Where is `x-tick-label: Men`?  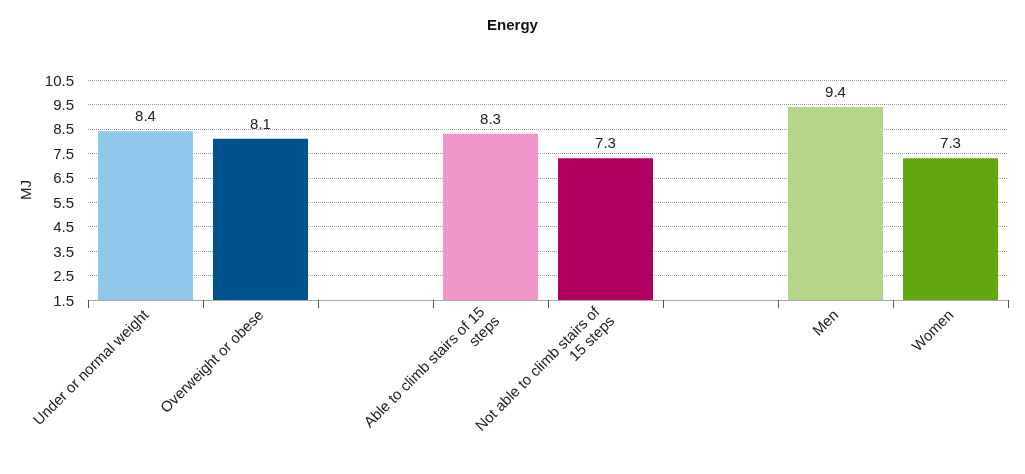
x-tick-label: Men is located at coordinates (825, 322).